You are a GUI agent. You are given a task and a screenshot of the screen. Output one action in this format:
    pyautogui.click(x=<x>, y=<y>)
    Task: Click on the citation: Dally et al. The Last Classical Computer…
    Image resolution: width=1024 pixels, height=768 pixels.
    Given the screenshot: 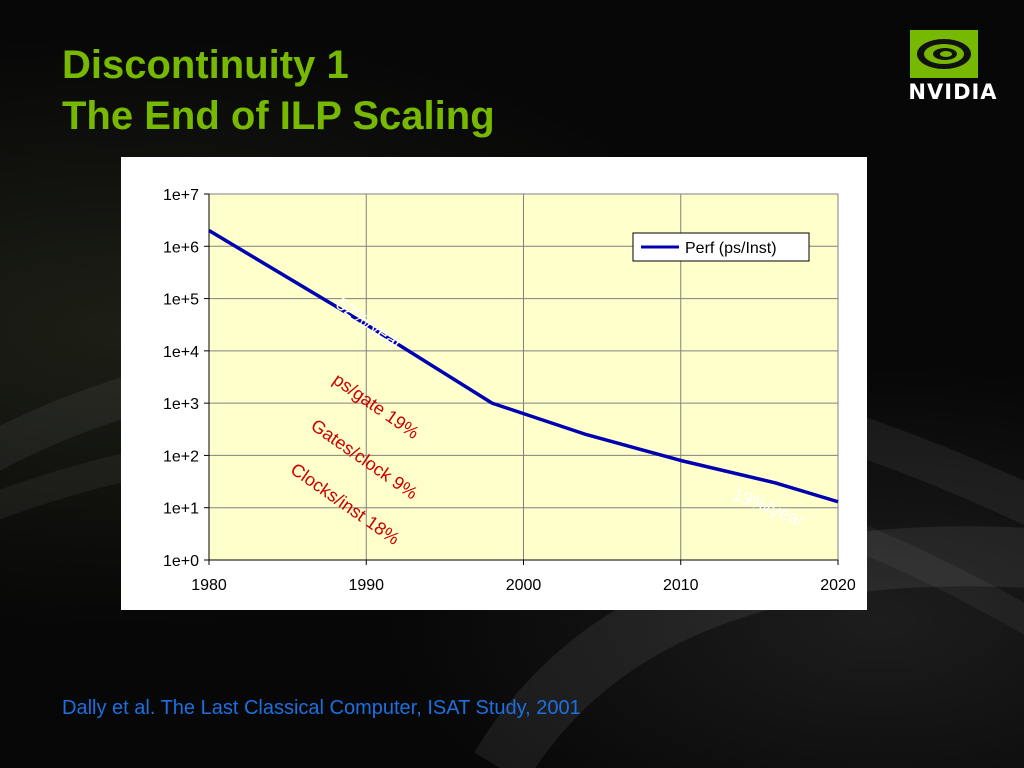 What is the action you would take?
    pyautogui.click(x=321, y=708)
    